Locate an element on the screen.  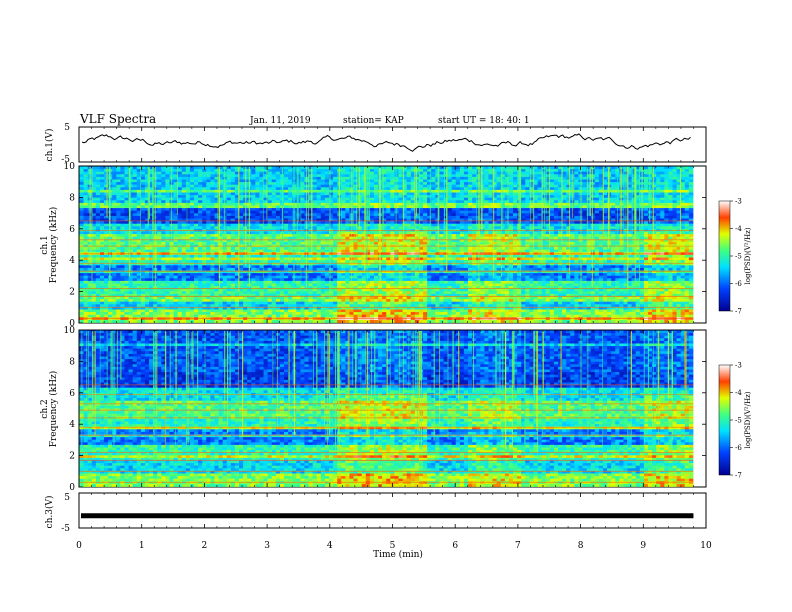
colorbar2-tick--5: -5 is located at coordinates (738, 421).